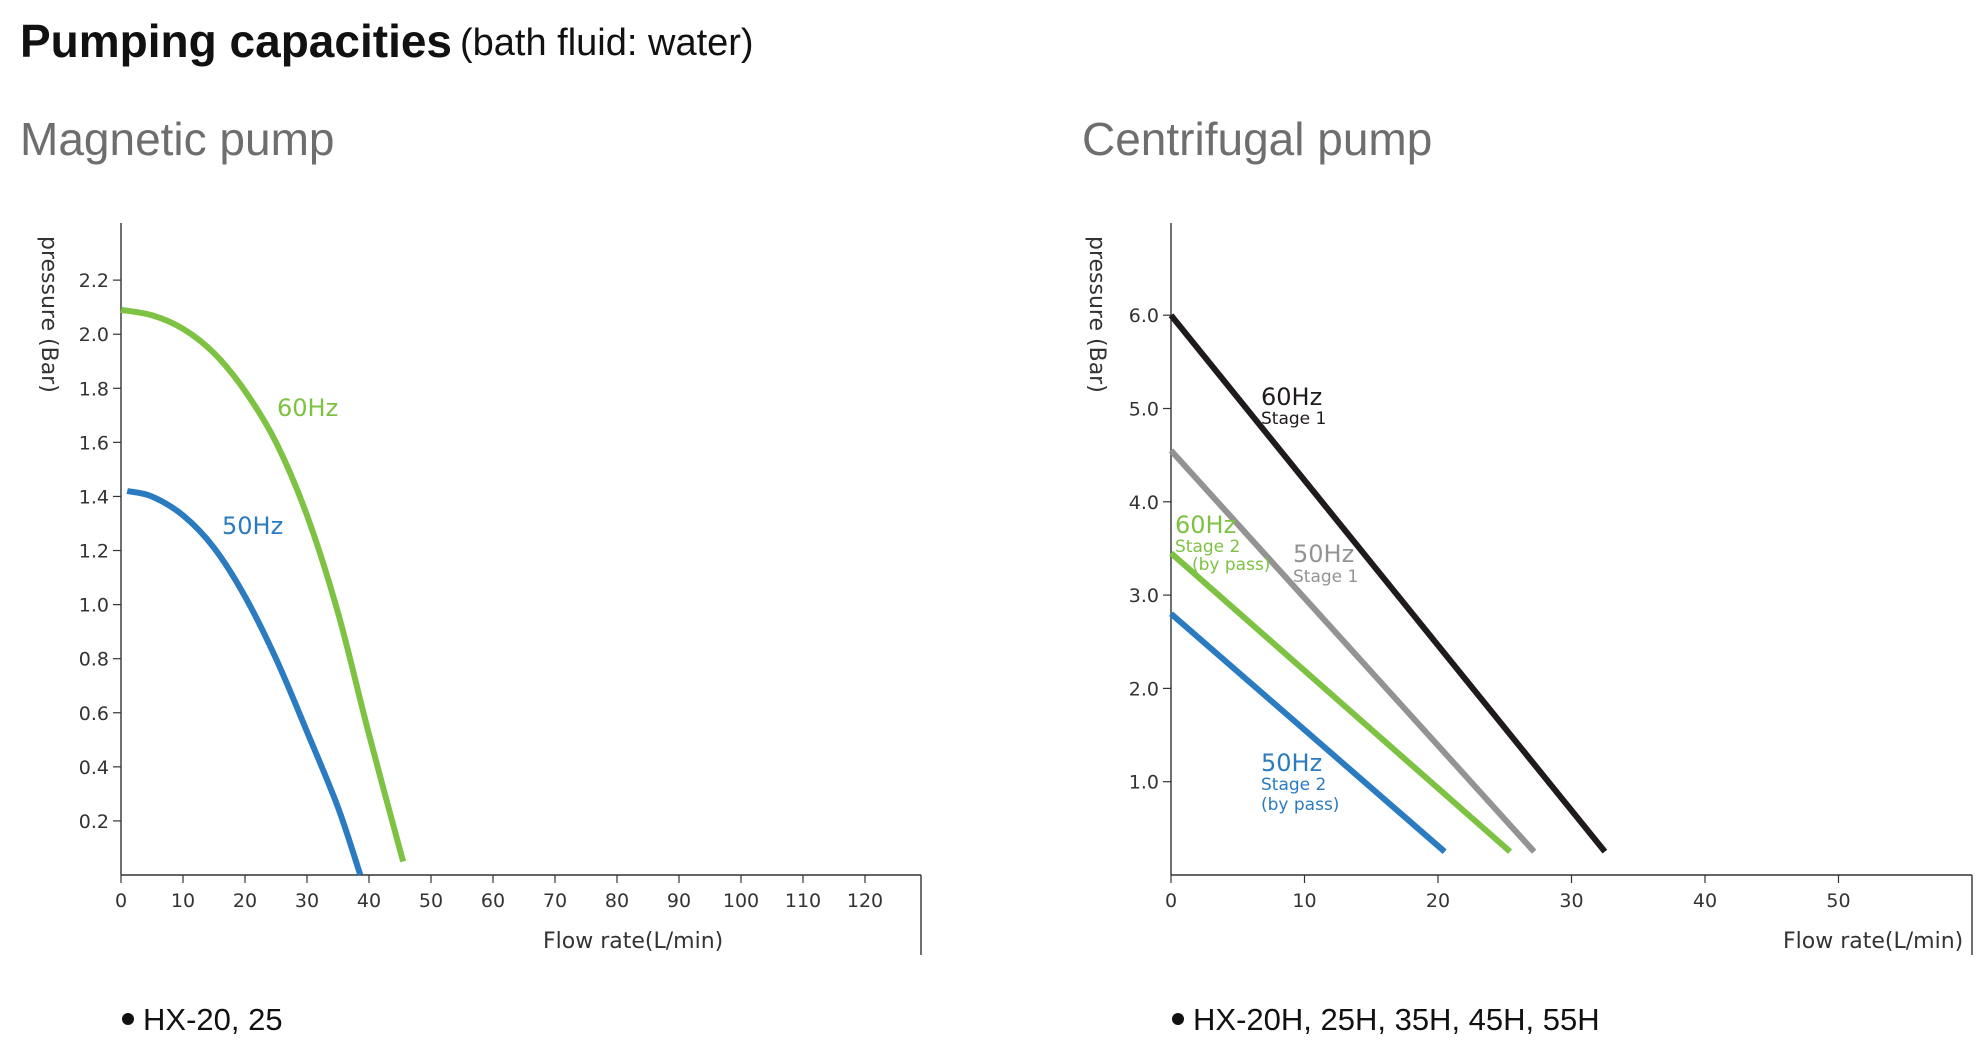 The image size is (1984, 1058). I want to click on page-title: Pumping capacities, so click(236, 41).